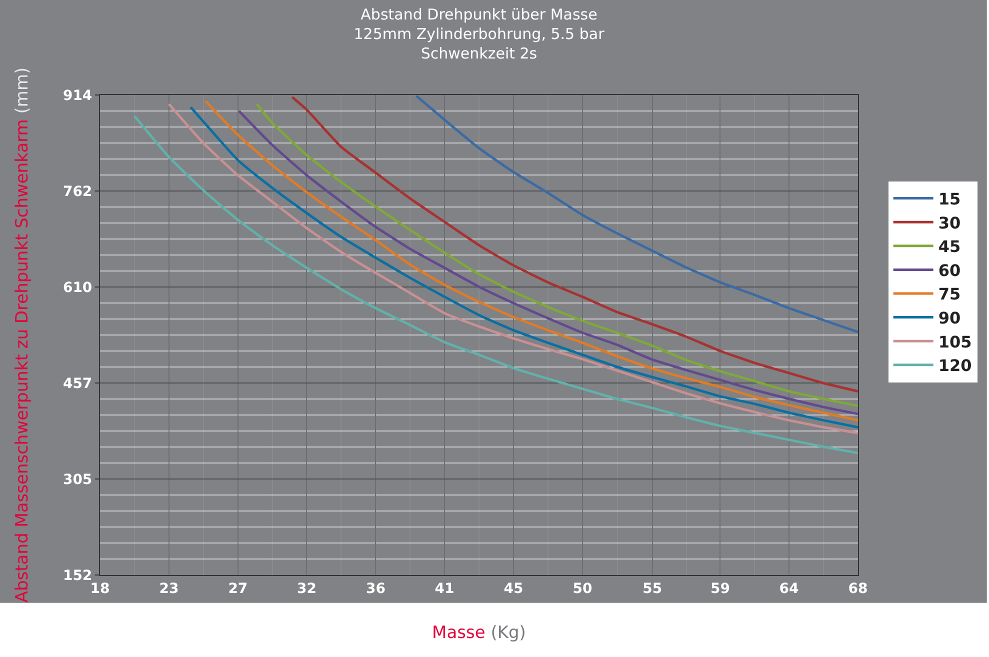 This screenshot has width=989, height=657. What do you see at coordinates (444, 588) in the screenshot?
I see `x-tick-label: 41` at bounding box center [444, 588].